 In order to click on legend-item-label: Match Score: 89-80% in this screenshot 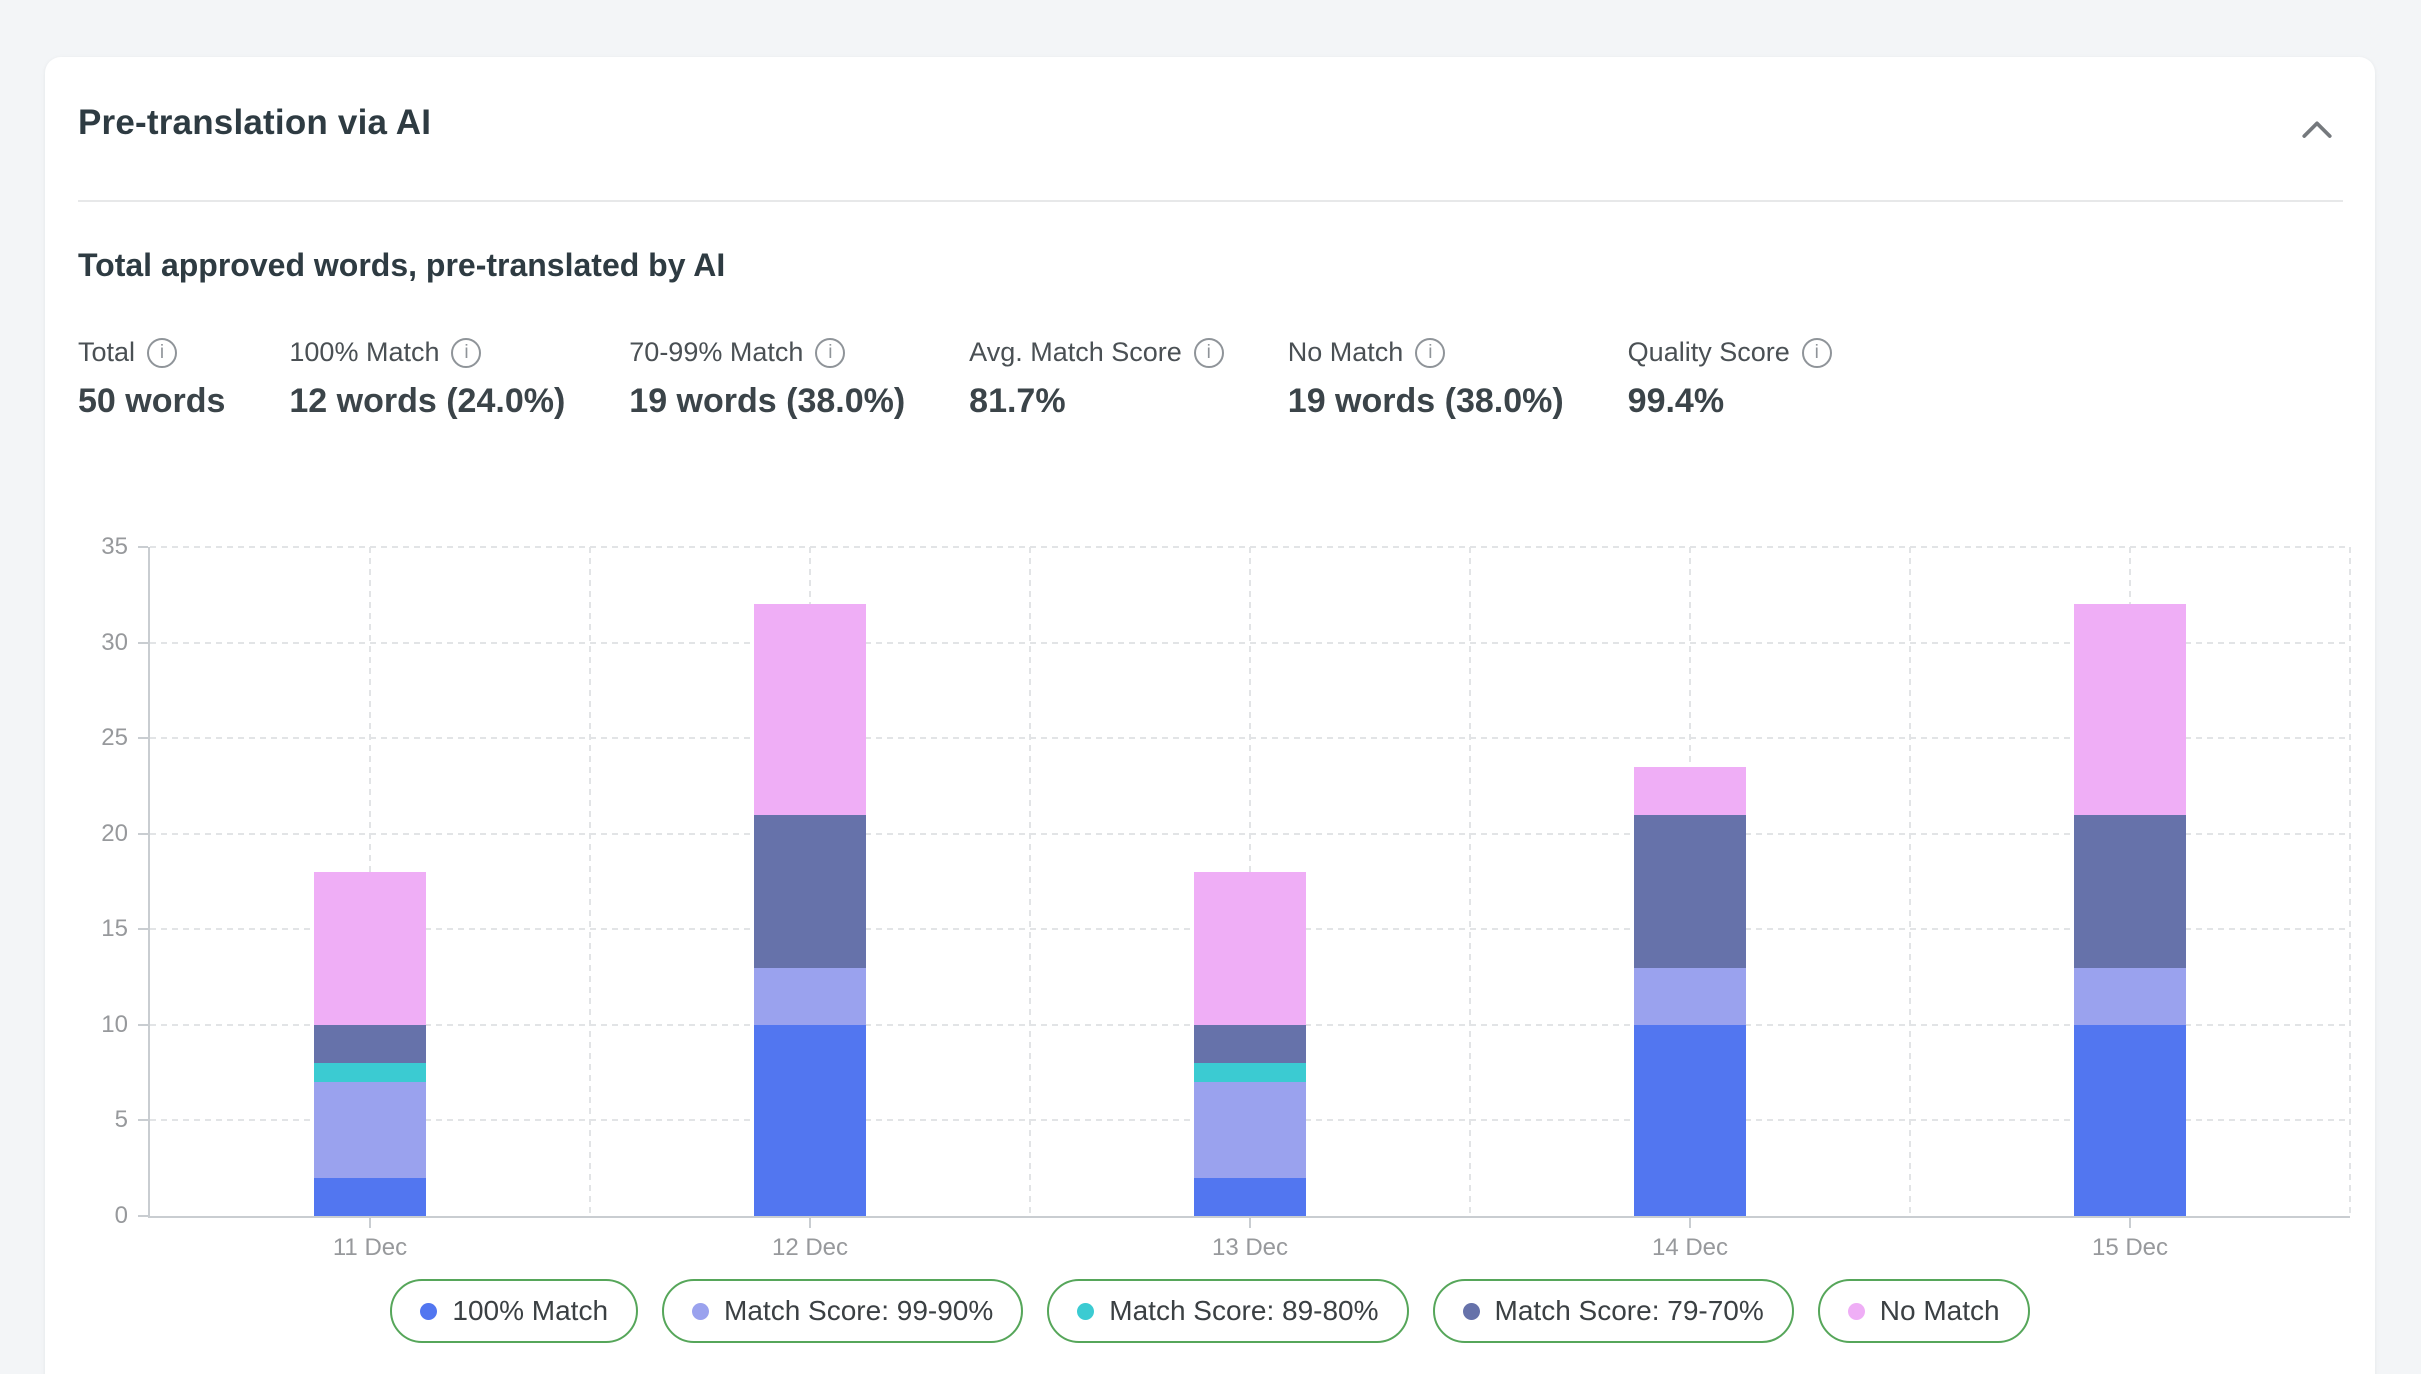, I will do `click(1244, 1310)`.